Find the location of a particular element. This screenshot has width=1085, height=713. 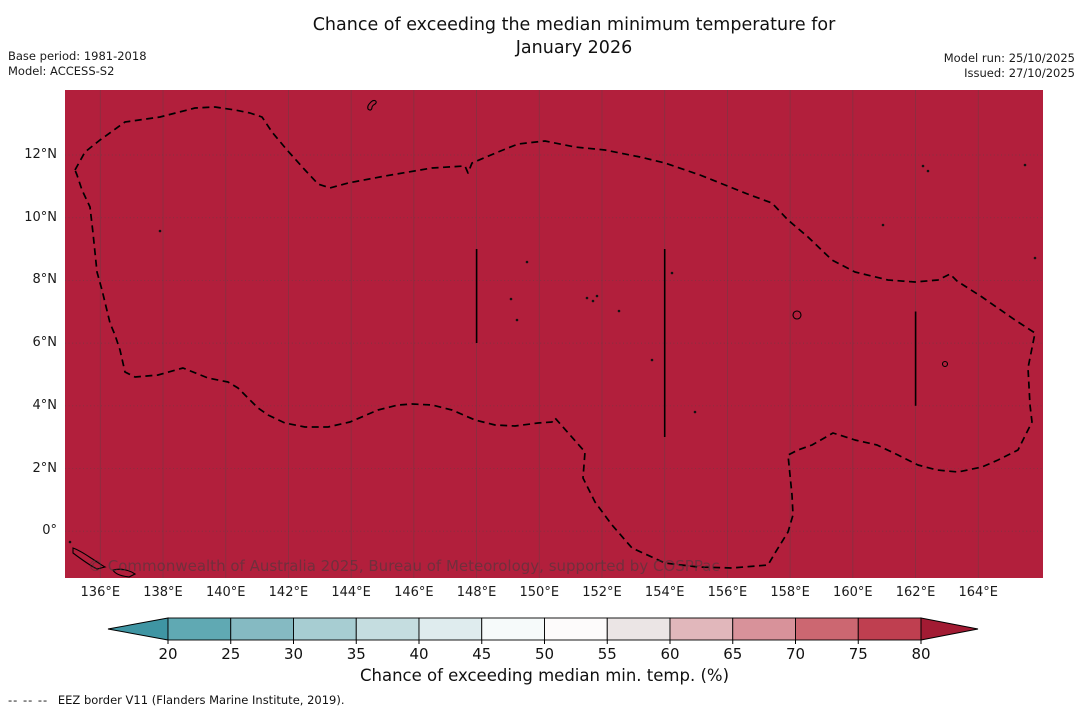

colorbar-ticks is located at coordinates (544, 642).